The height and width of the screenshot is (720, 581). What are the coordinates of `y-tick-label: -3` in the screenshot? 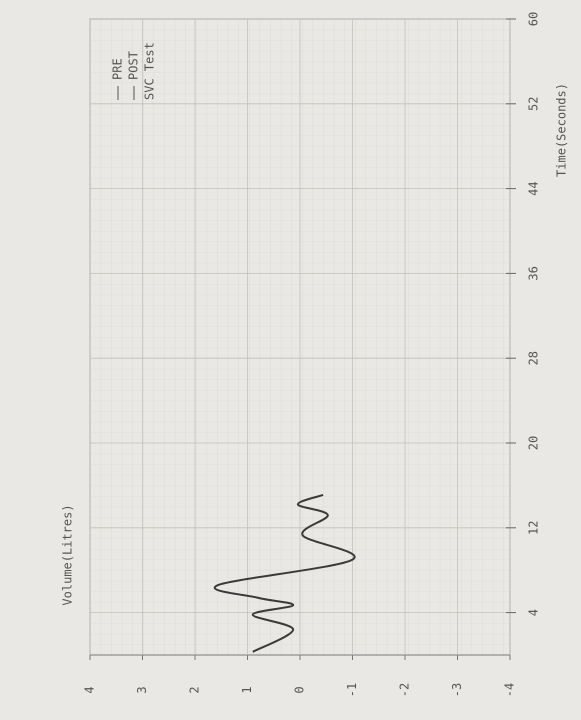 It's located at (457, 690).